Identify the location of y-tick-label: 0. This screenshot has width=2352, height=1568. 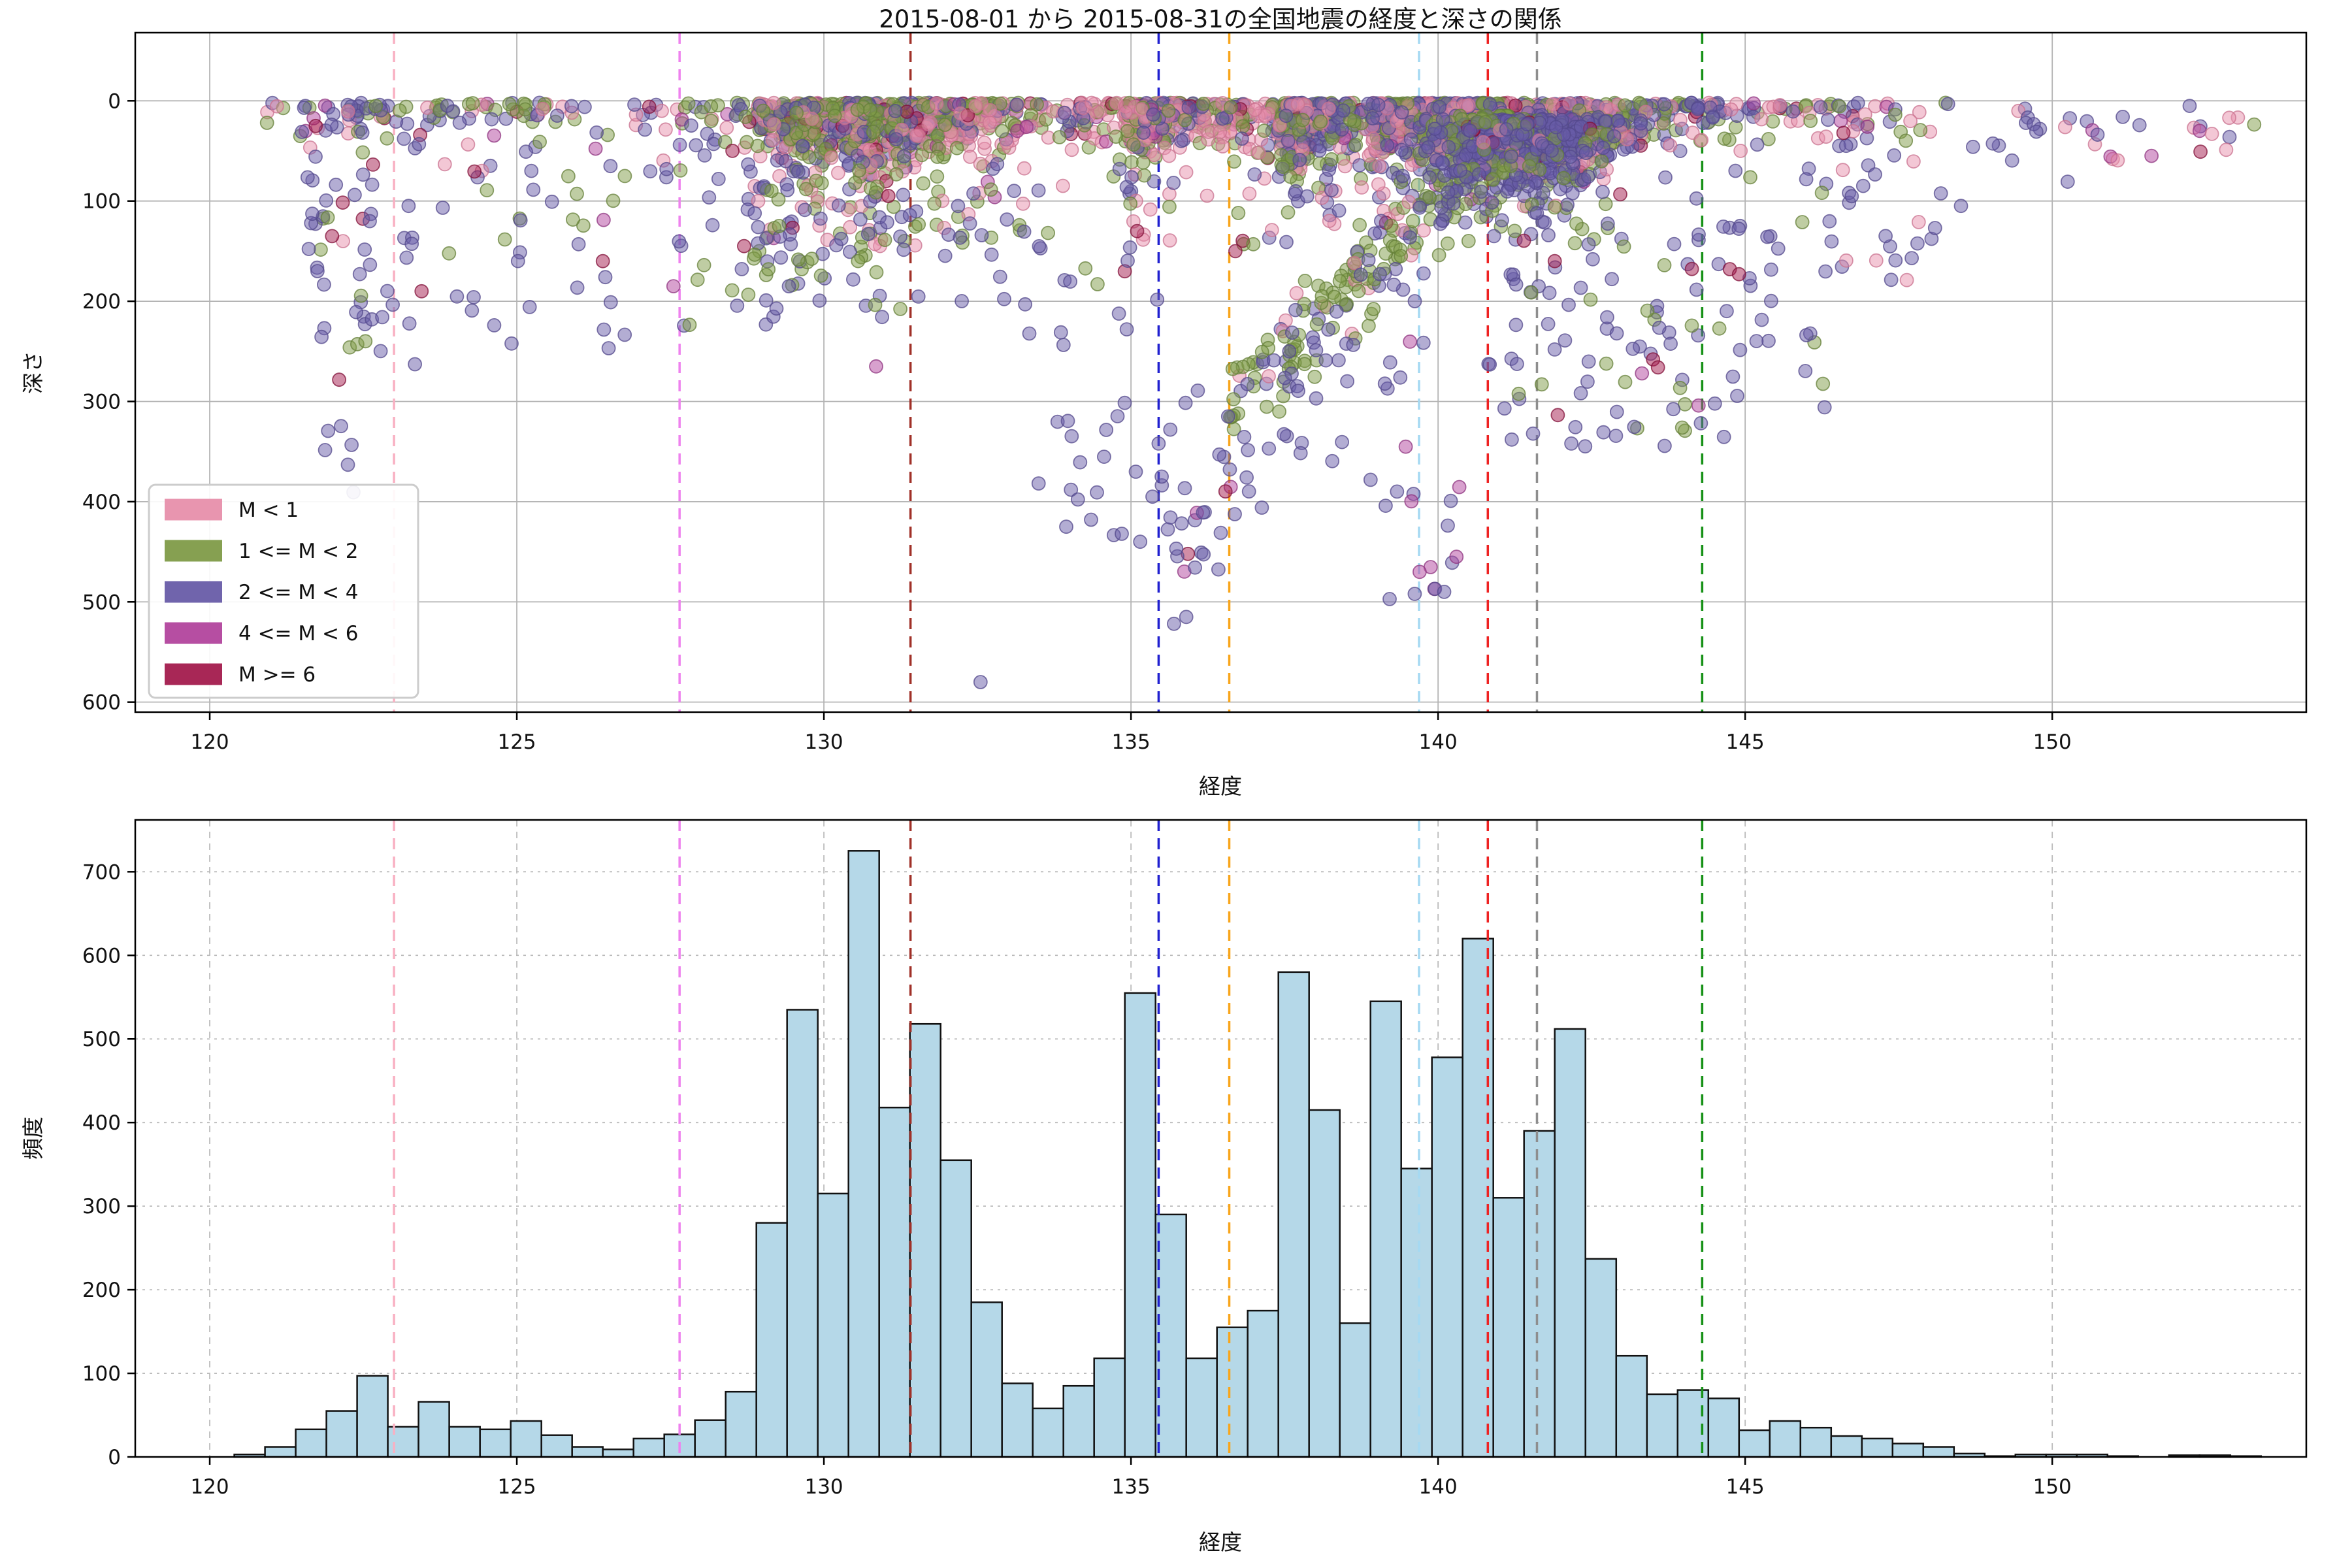
(114, 101).